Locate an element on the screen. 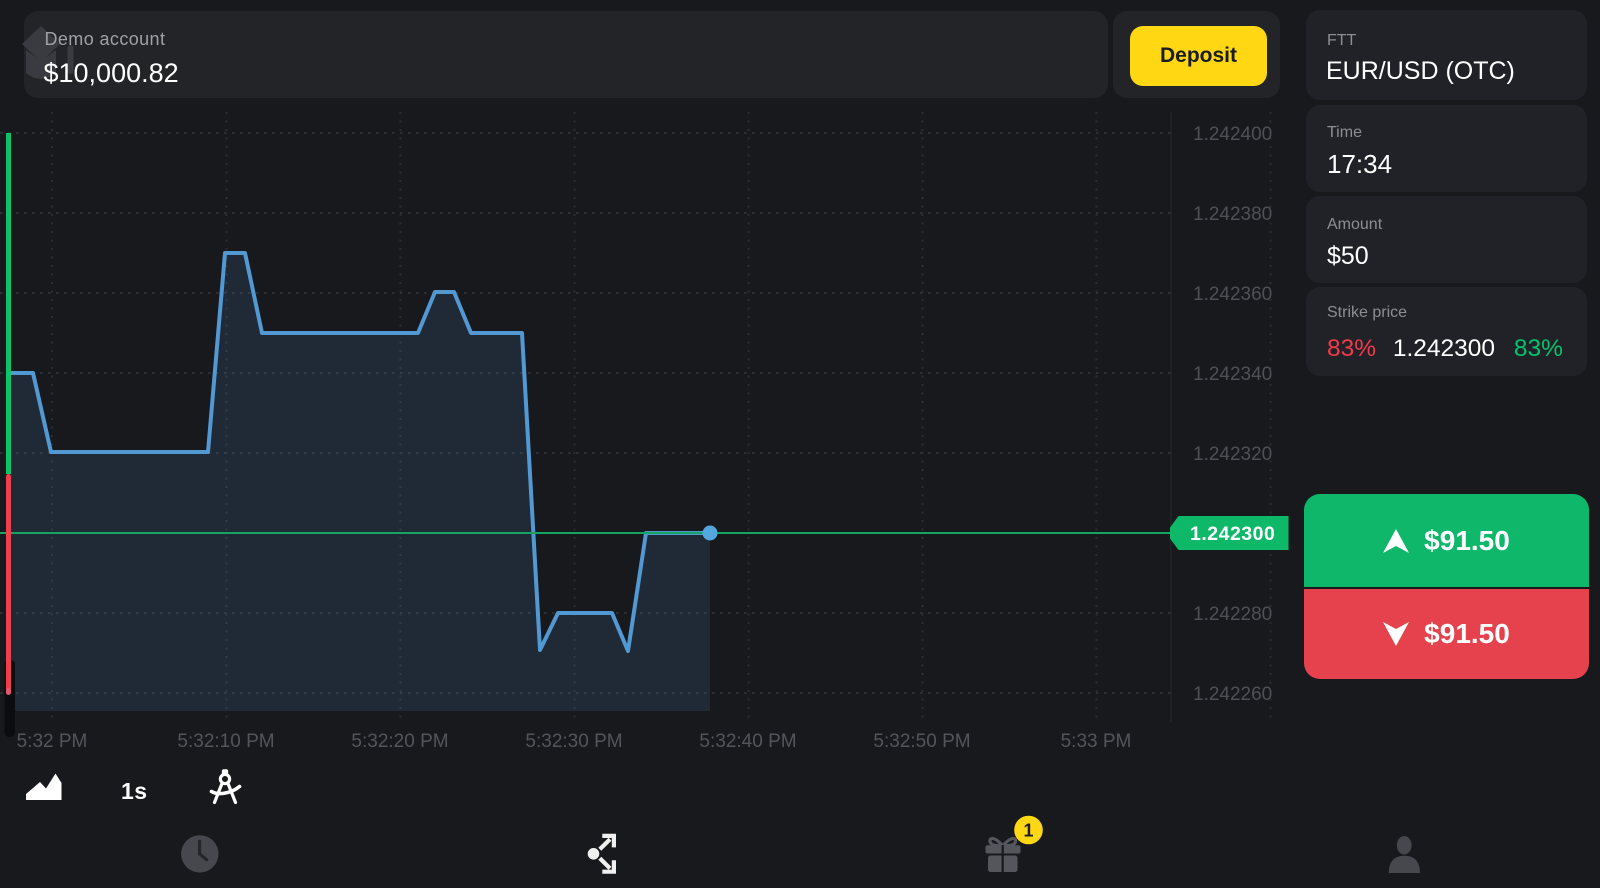 This screenshot has width=1600, height=888. svg-text: 1.242340 is located at coordinates (1232, 374).